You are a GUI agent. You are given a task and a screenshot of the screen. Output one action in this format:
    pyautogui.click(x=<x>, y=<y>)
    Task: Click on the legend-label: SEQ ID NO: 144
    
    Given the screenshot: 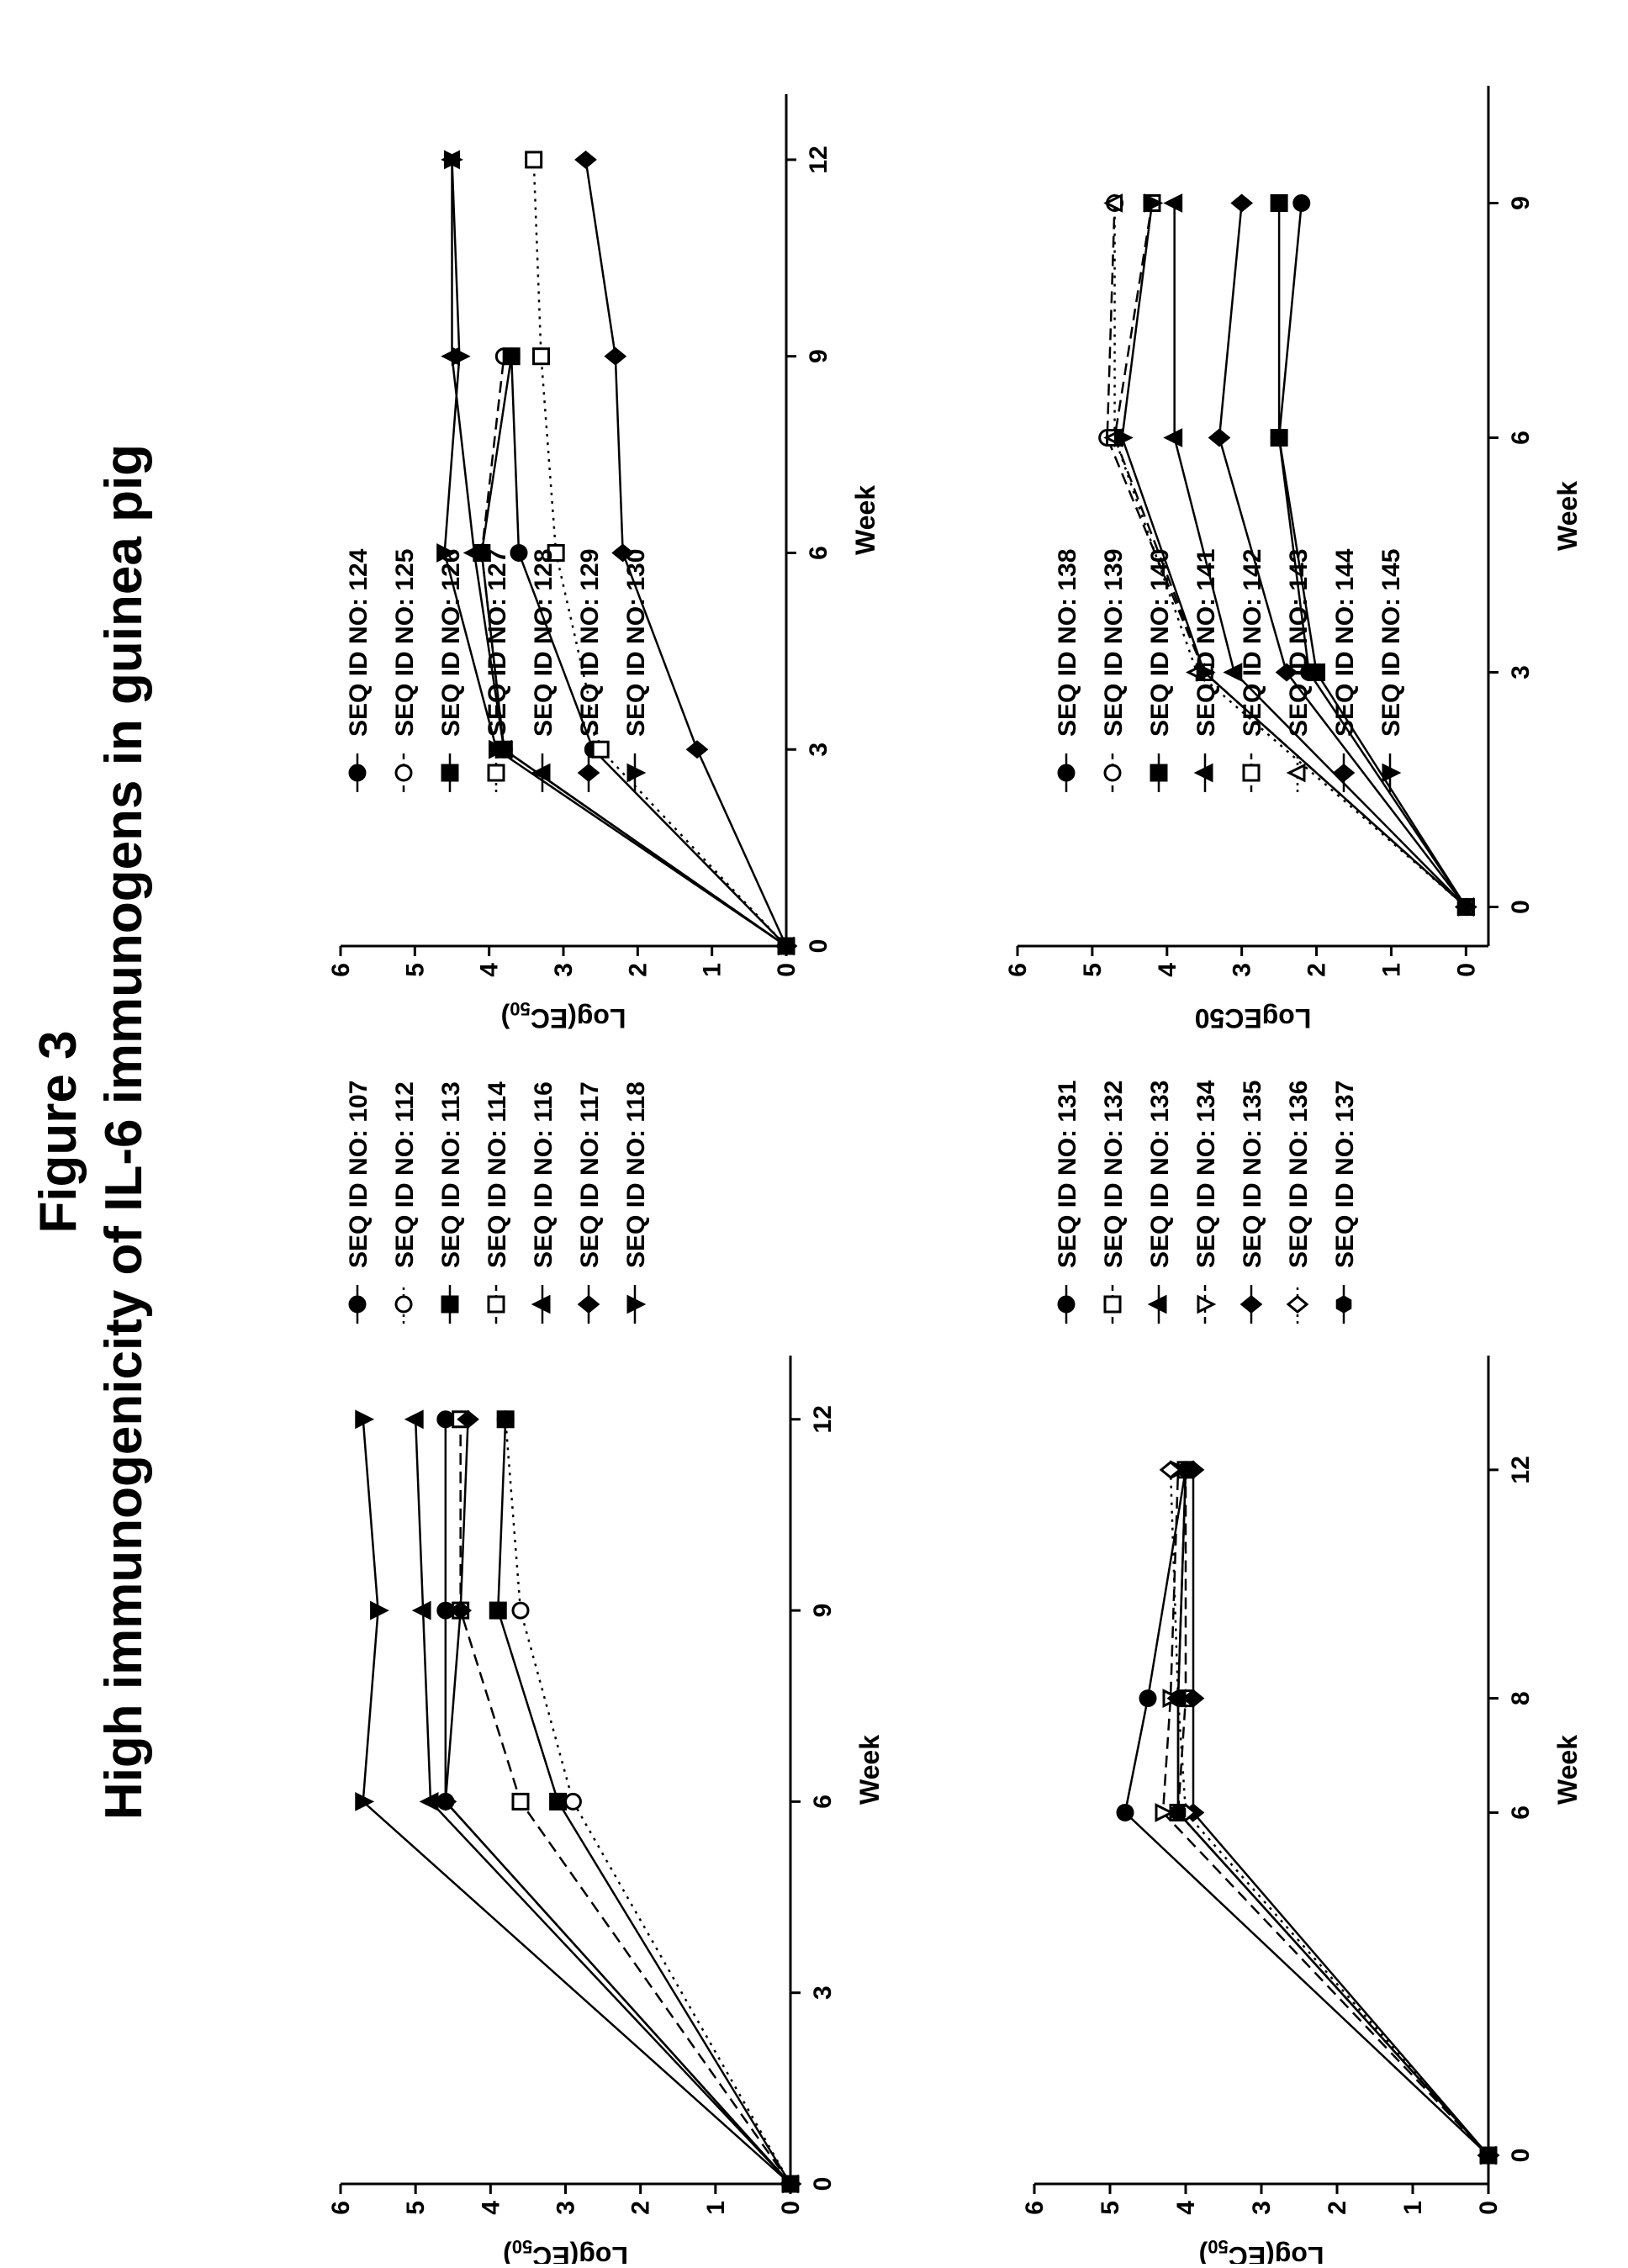 What is the action you would take?
    pyautogui.click(x=1345, y=642)
    